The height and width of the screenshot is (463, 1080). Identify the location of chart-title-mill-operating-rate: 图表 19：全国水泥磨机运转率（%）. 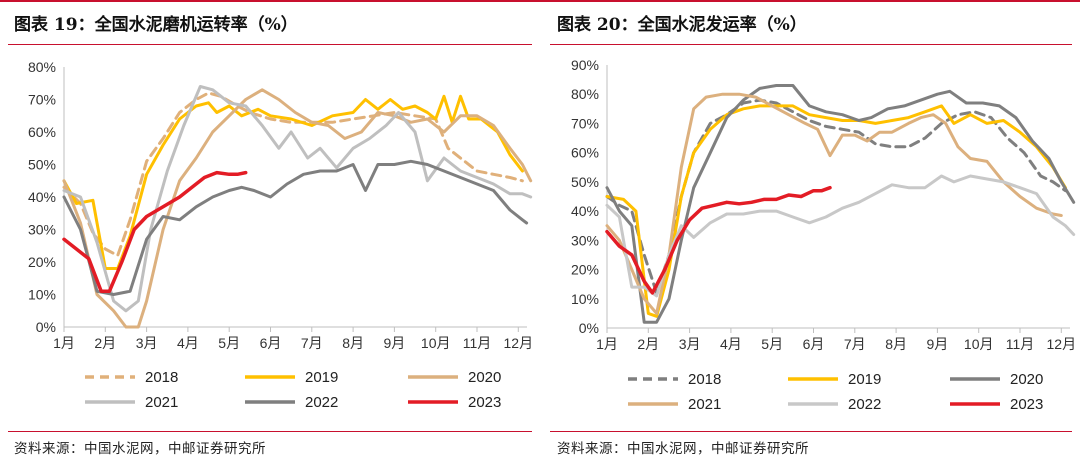
(156, 25).